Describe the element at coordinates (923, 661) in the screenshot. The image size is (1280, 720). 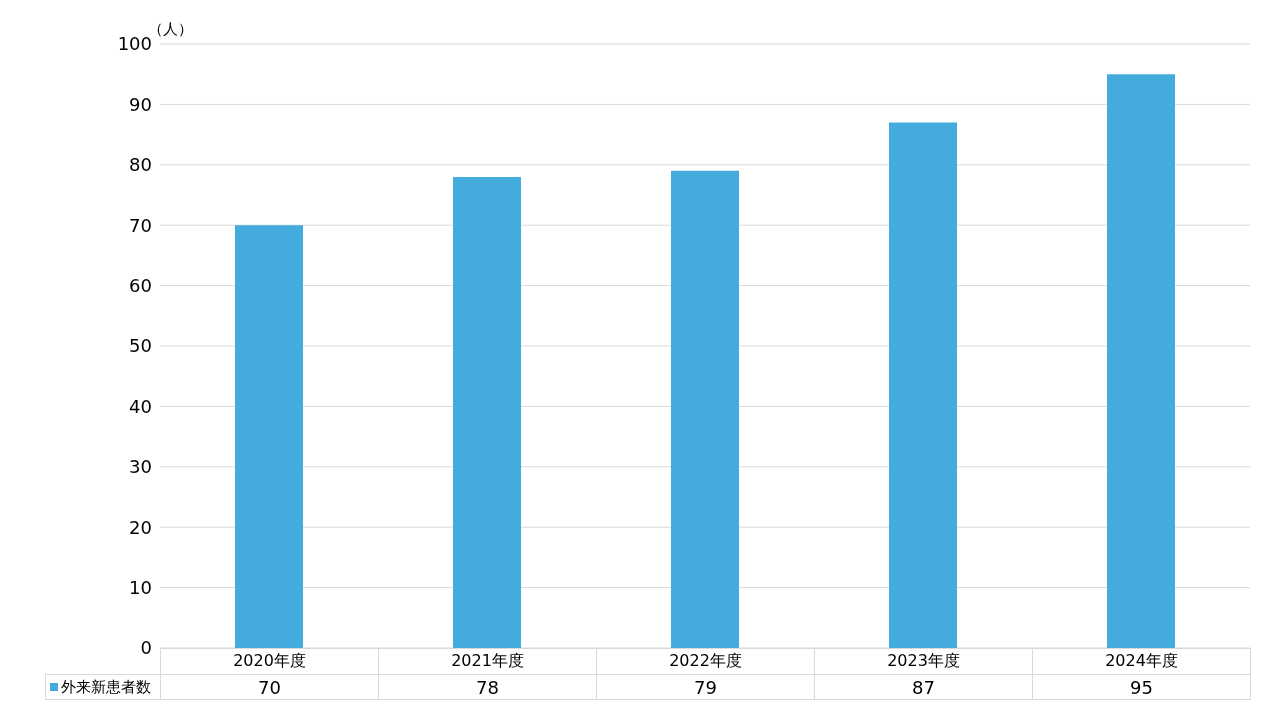
I see `x-tick-label: 2023年度` at that location.